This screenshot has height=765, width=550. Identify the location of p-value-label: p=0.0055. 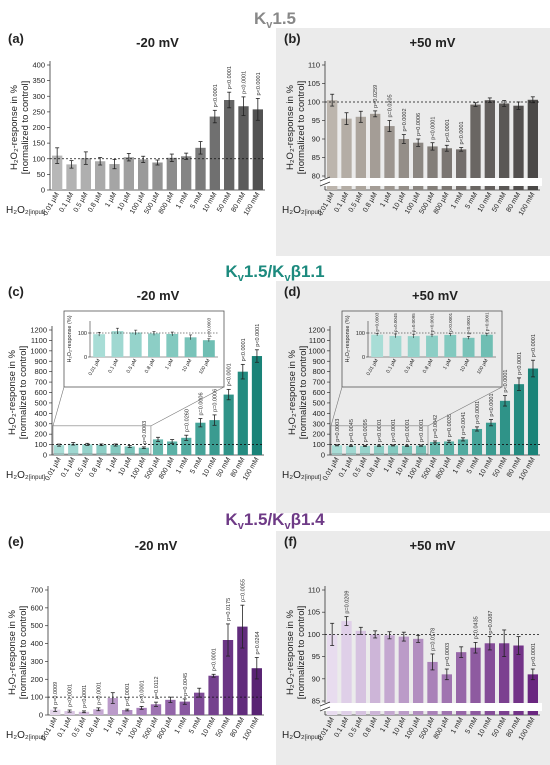
(243, 590).